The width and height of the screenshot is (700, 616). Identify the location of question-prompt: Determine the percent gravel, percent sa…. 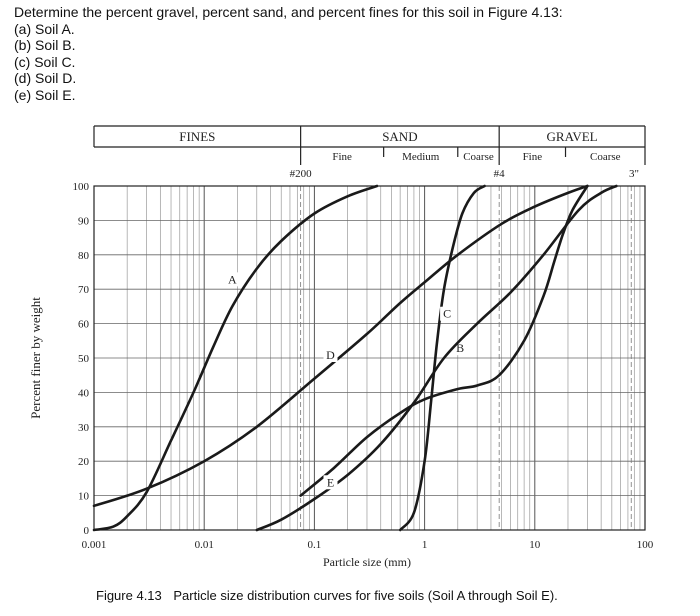
(288, 12).